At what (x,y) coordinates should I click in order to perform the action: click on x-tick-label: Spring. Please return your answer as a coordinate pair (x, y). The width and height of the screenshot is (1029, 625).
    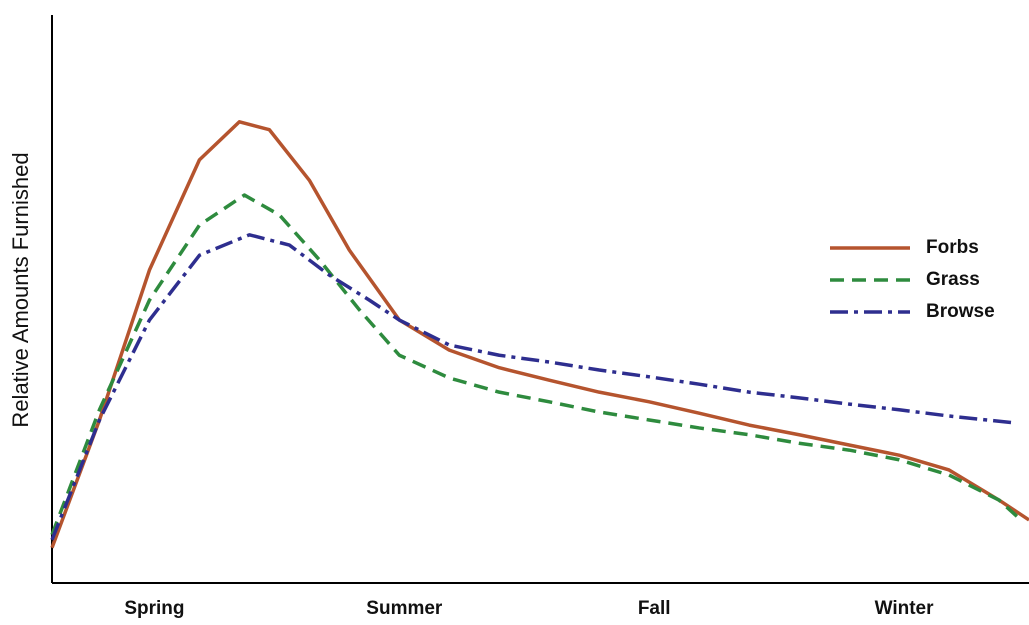
    Looking at the image, I should click on (154, 608).